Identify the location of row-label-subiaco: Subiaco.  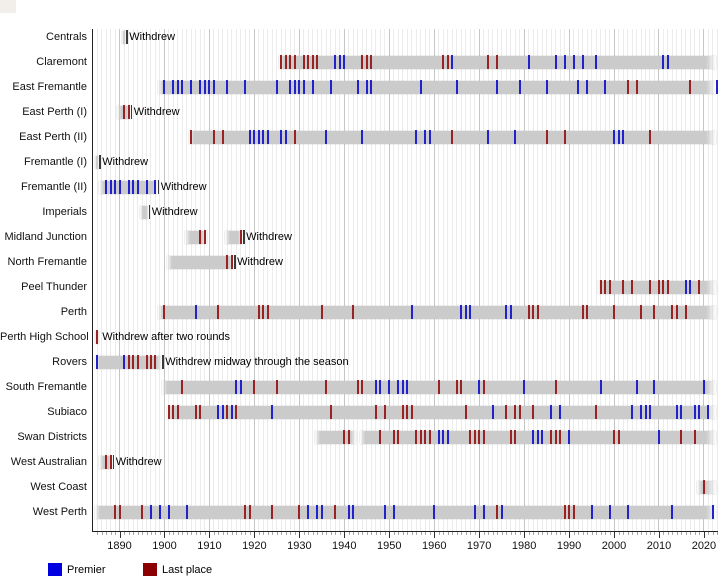
(67, 411).